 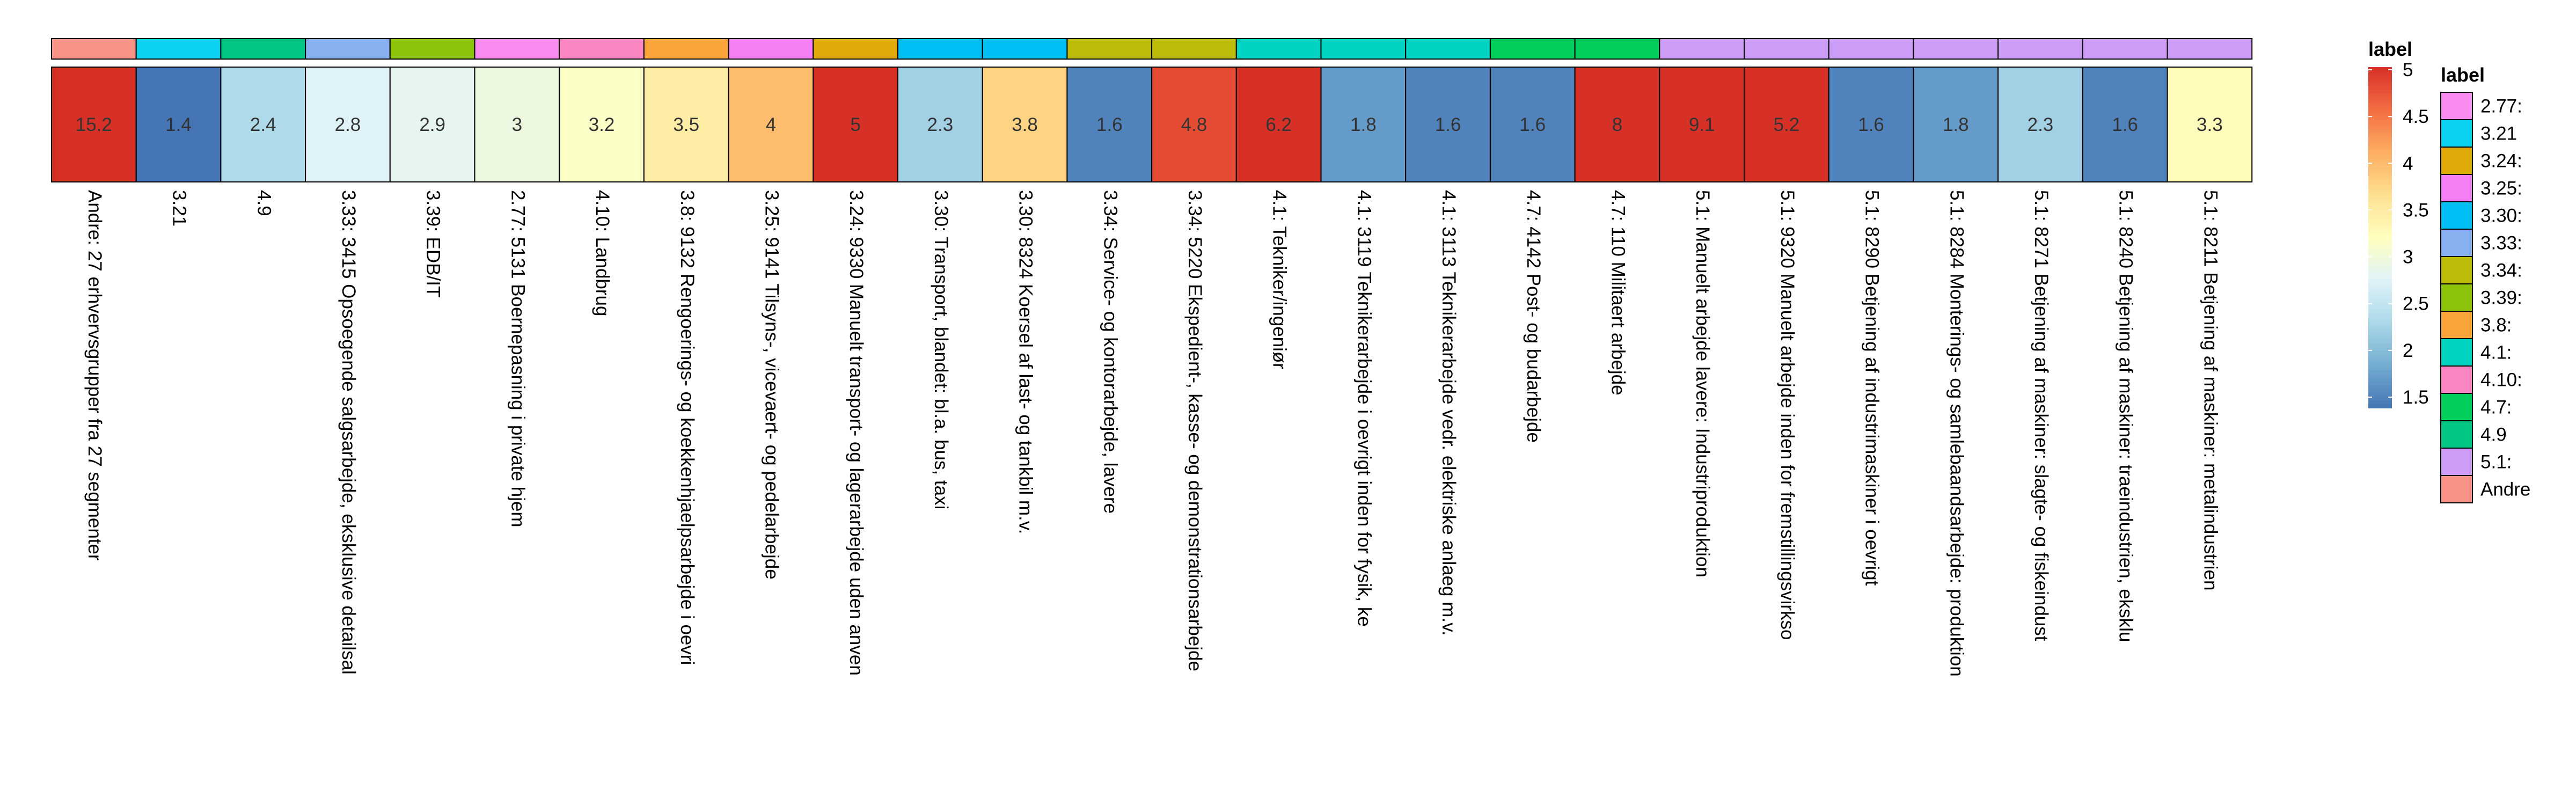 I want to click on column-label: 3.34: Service- og kontorarbejde, lavere, so click(x=1110, y=352).